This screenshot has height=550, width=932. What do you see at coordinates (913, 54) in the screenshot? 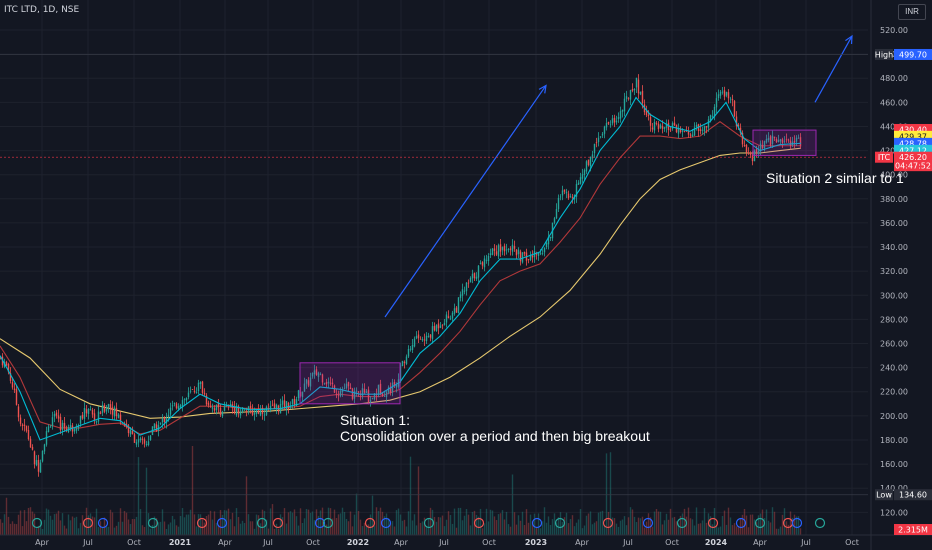
I see `price-tag-box` at bounding box center [913, 54].